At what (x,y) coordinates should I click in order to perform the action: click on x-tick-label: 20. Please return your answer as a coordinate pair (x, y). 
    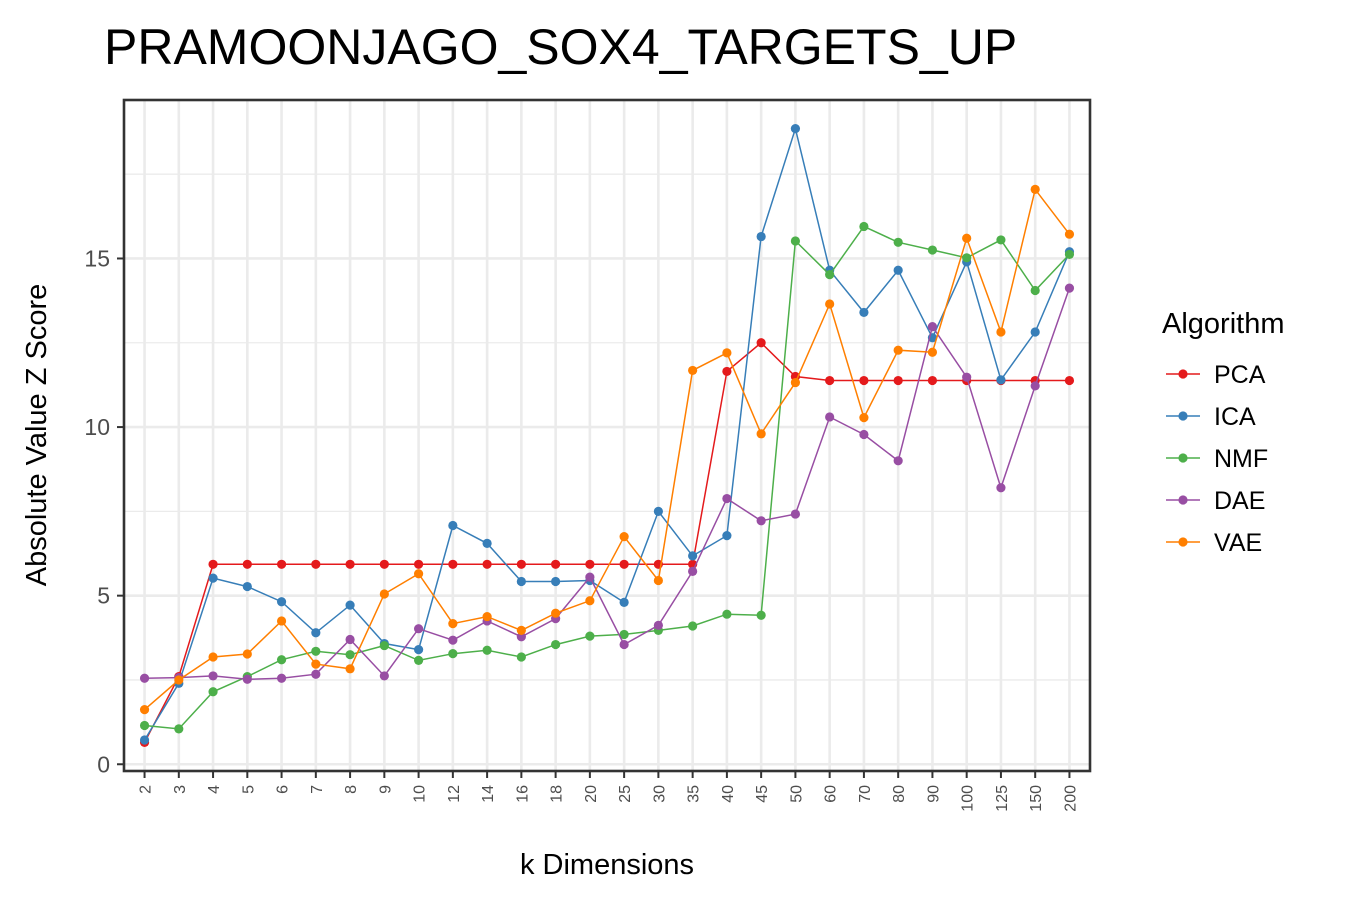
    Looking at the image, I should click on (591, 794).